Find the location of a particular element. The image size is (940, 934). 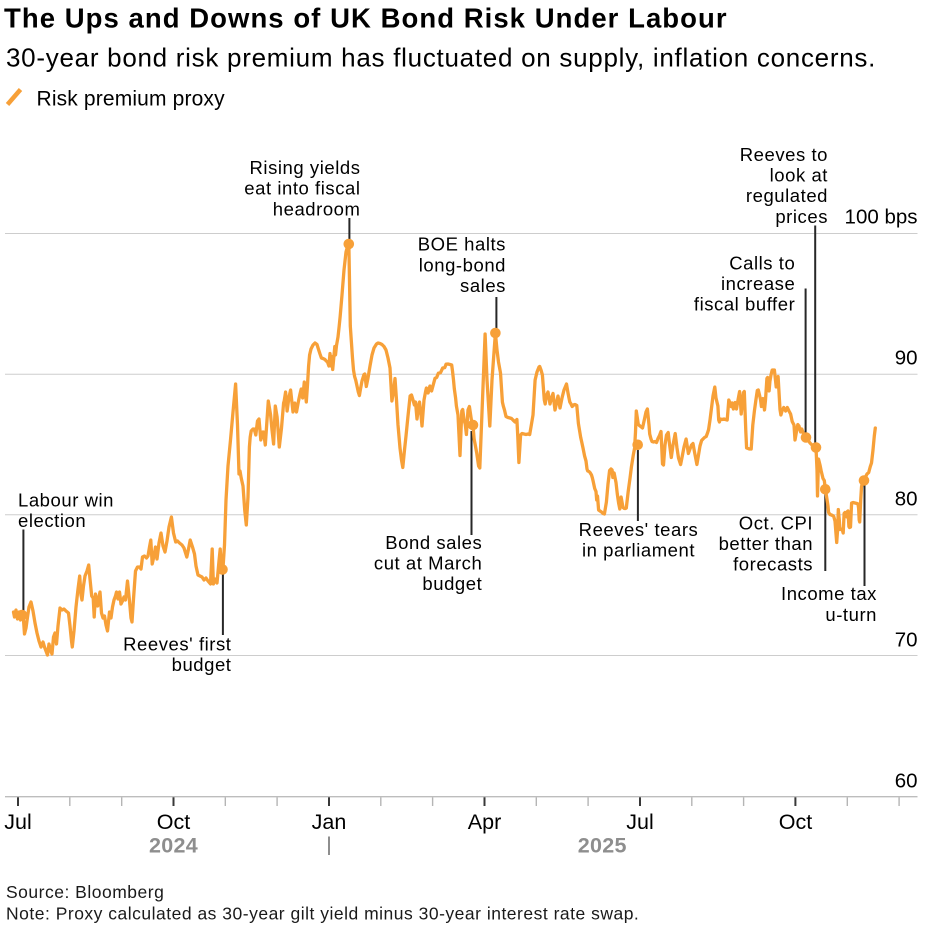

svg-text: Labour win is located at coordinates (66, 499).